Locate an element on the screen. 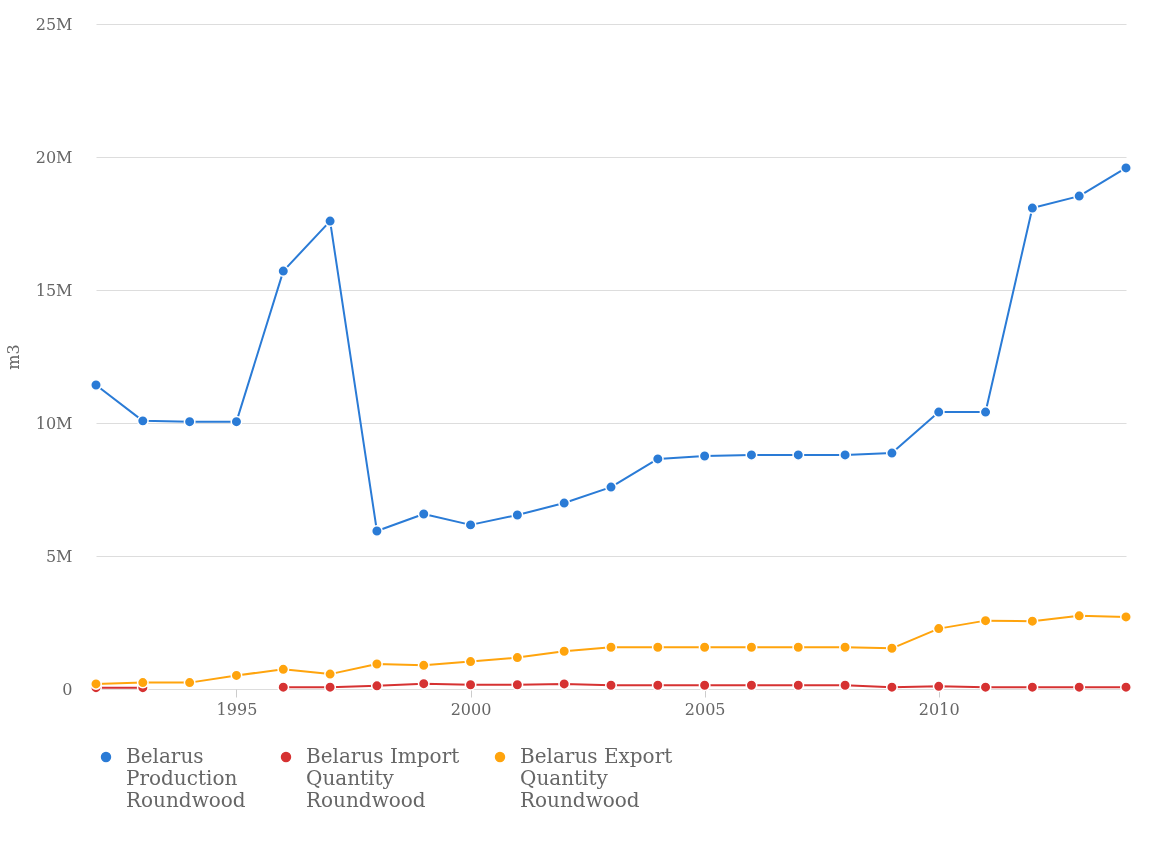 The height and width of the screenshot is (855, 1153). y-tick-label: 0 is located at coordinates (67, 689).